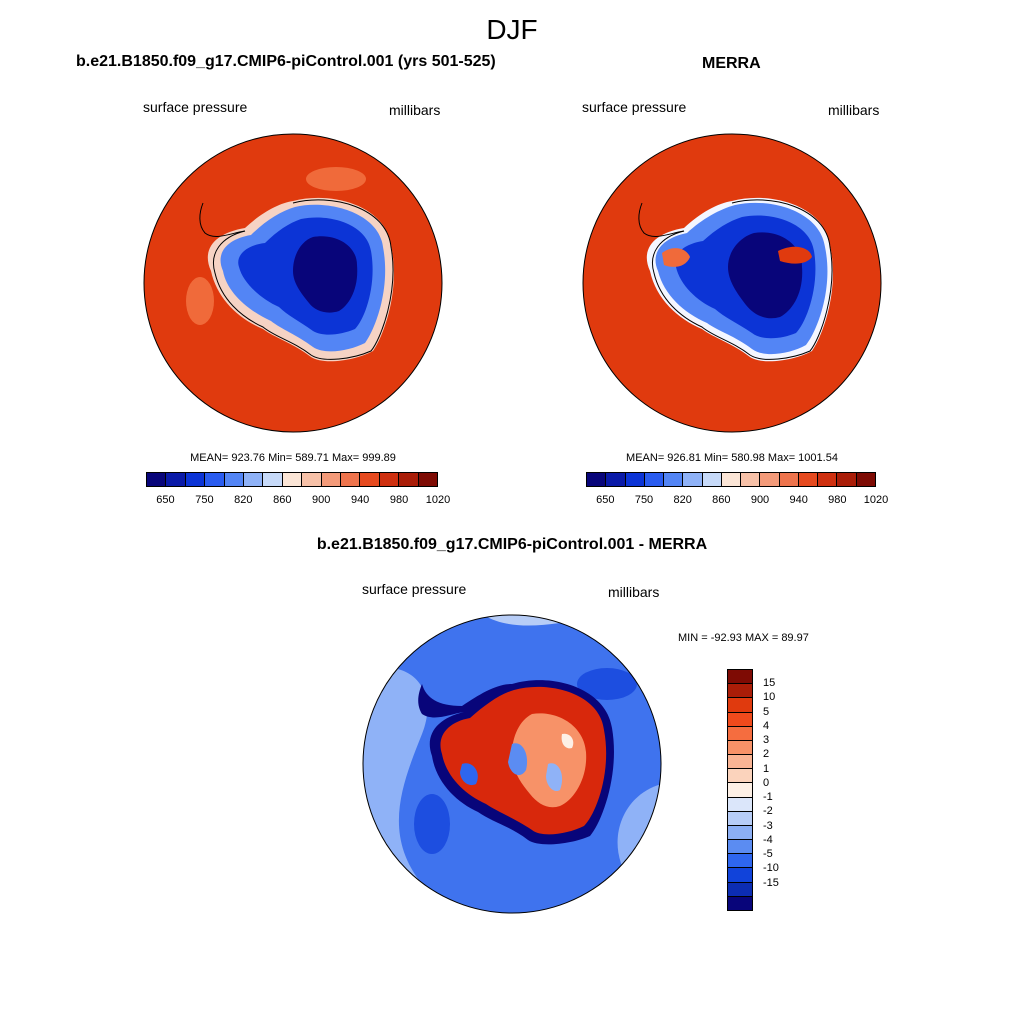 The width and height of the screenshot is (1024, 1024). What do you see at coordinates (768, 797) in the screenshot?
I see `colorbar-tick-label: -1` at bounding box center [768, 797].